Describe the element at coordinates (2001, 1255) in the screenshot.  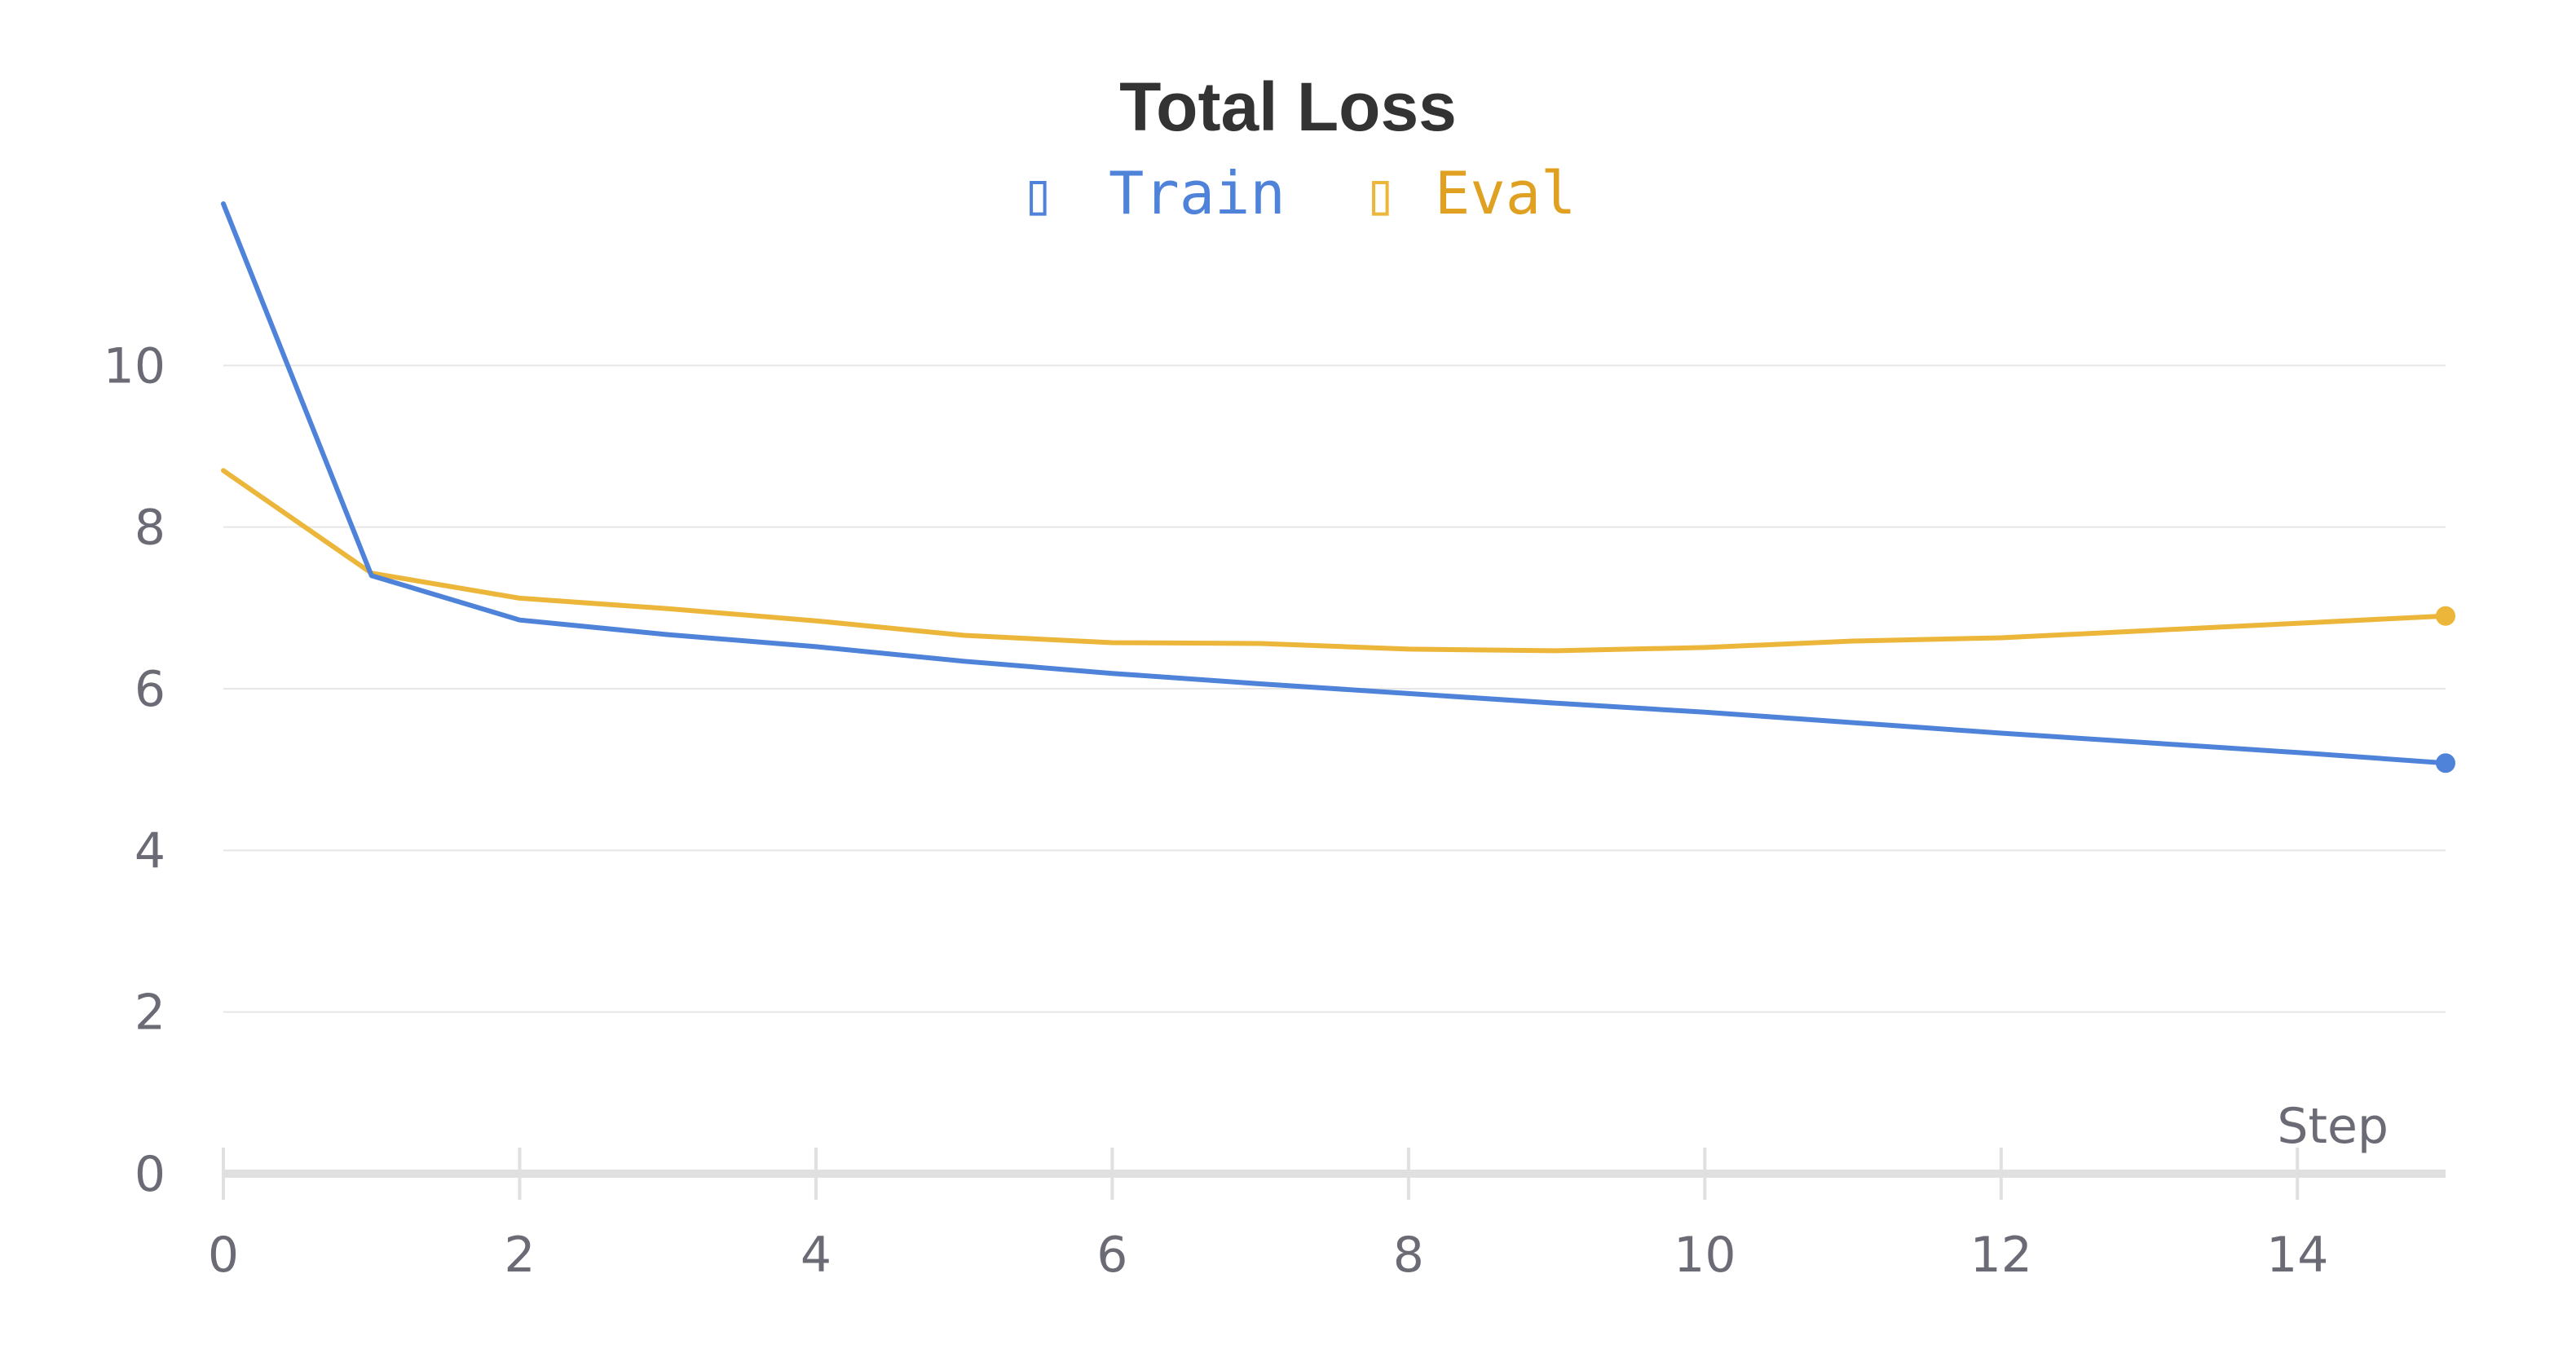
I see `x-tick-label-12: 12` at that location.